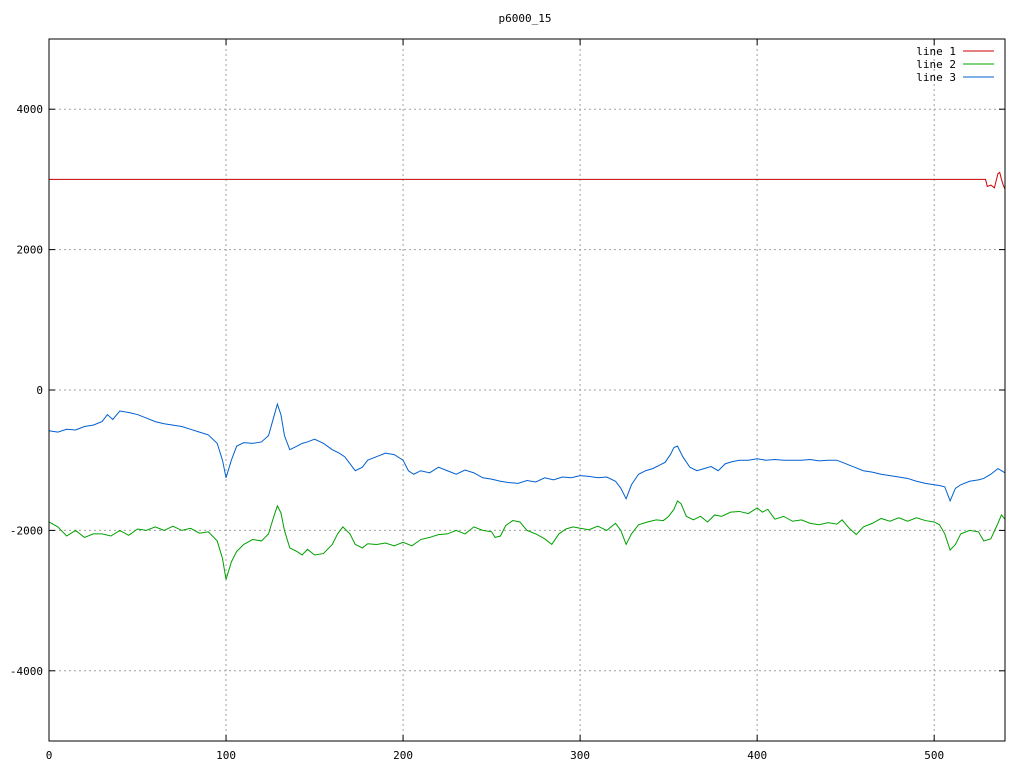 The width and height of the screenshot is (1024, 768). I want to click on y-tick-label: 4000, so click(30, 109).